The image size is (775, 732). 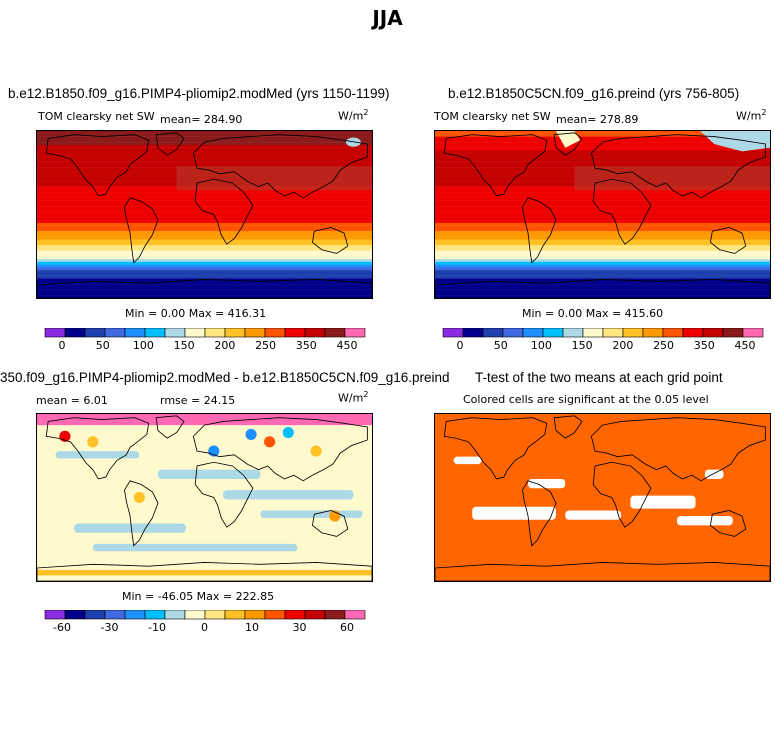 What do you see at coordinates (541, 345) in the screenshot?
I see `panel2-colorbar-tick-label: 100` at bounding box center [541, 345].